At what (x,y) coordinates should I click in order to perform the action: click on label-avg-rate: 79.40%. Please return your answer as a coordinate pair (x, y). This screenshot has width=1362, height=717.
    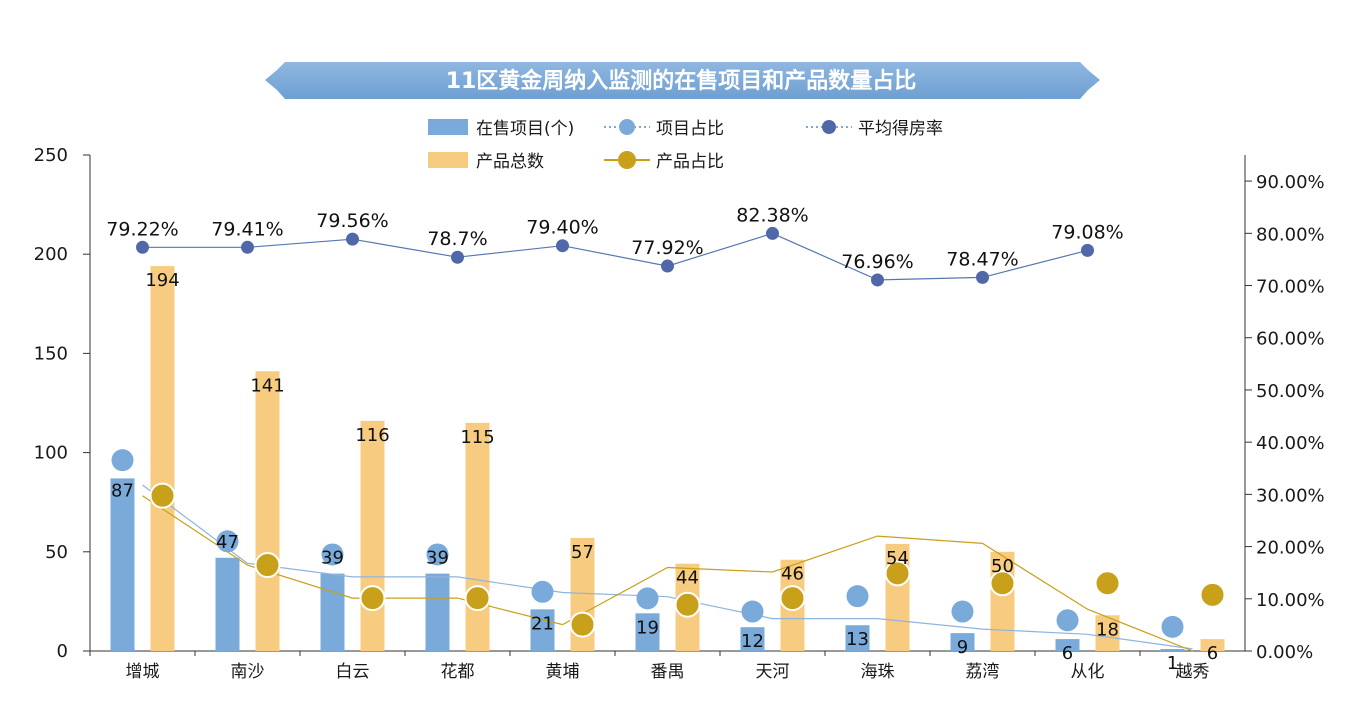
    Looking at the image, I should click on (562, 228).